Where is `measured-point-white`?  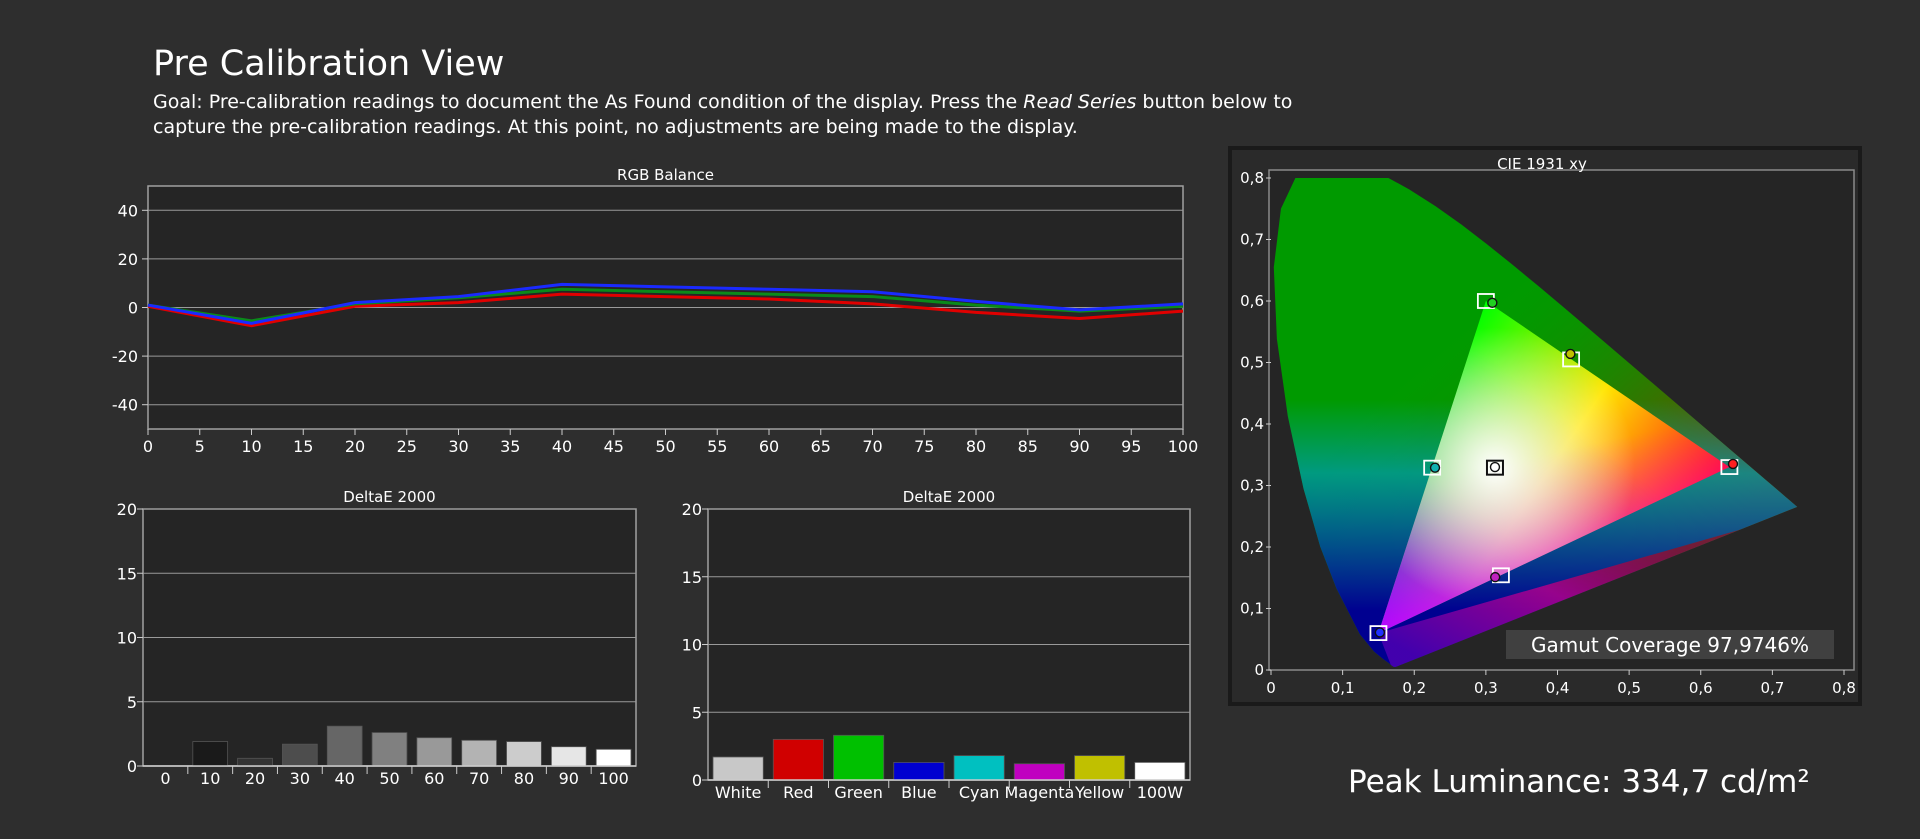
measured-point-white is located at coordinates (1495, 467).